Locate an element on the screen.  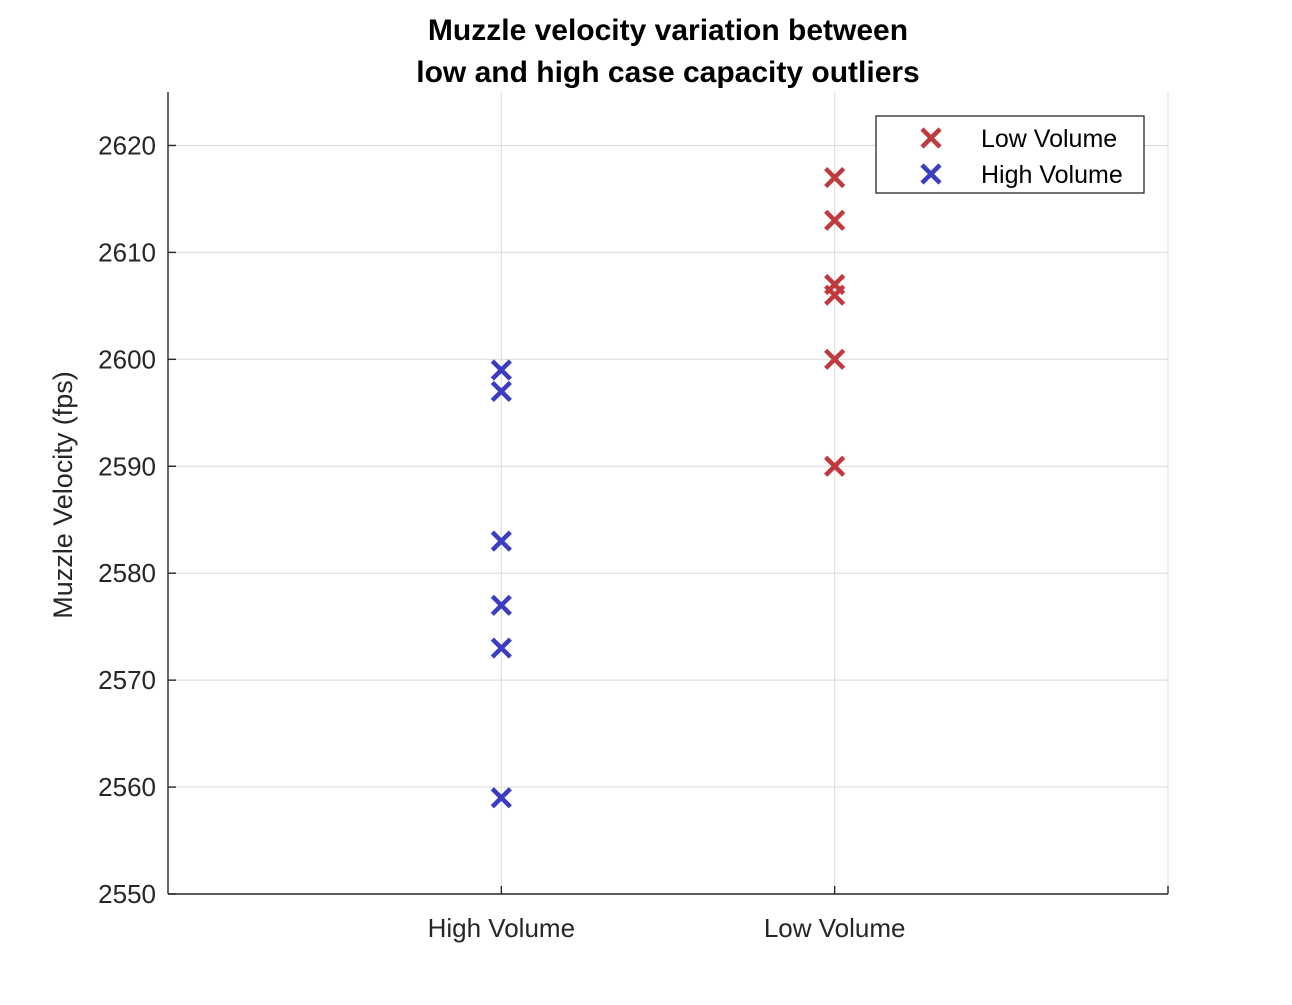
y-tick-label: 2560 is located at coordinates (127, 787).